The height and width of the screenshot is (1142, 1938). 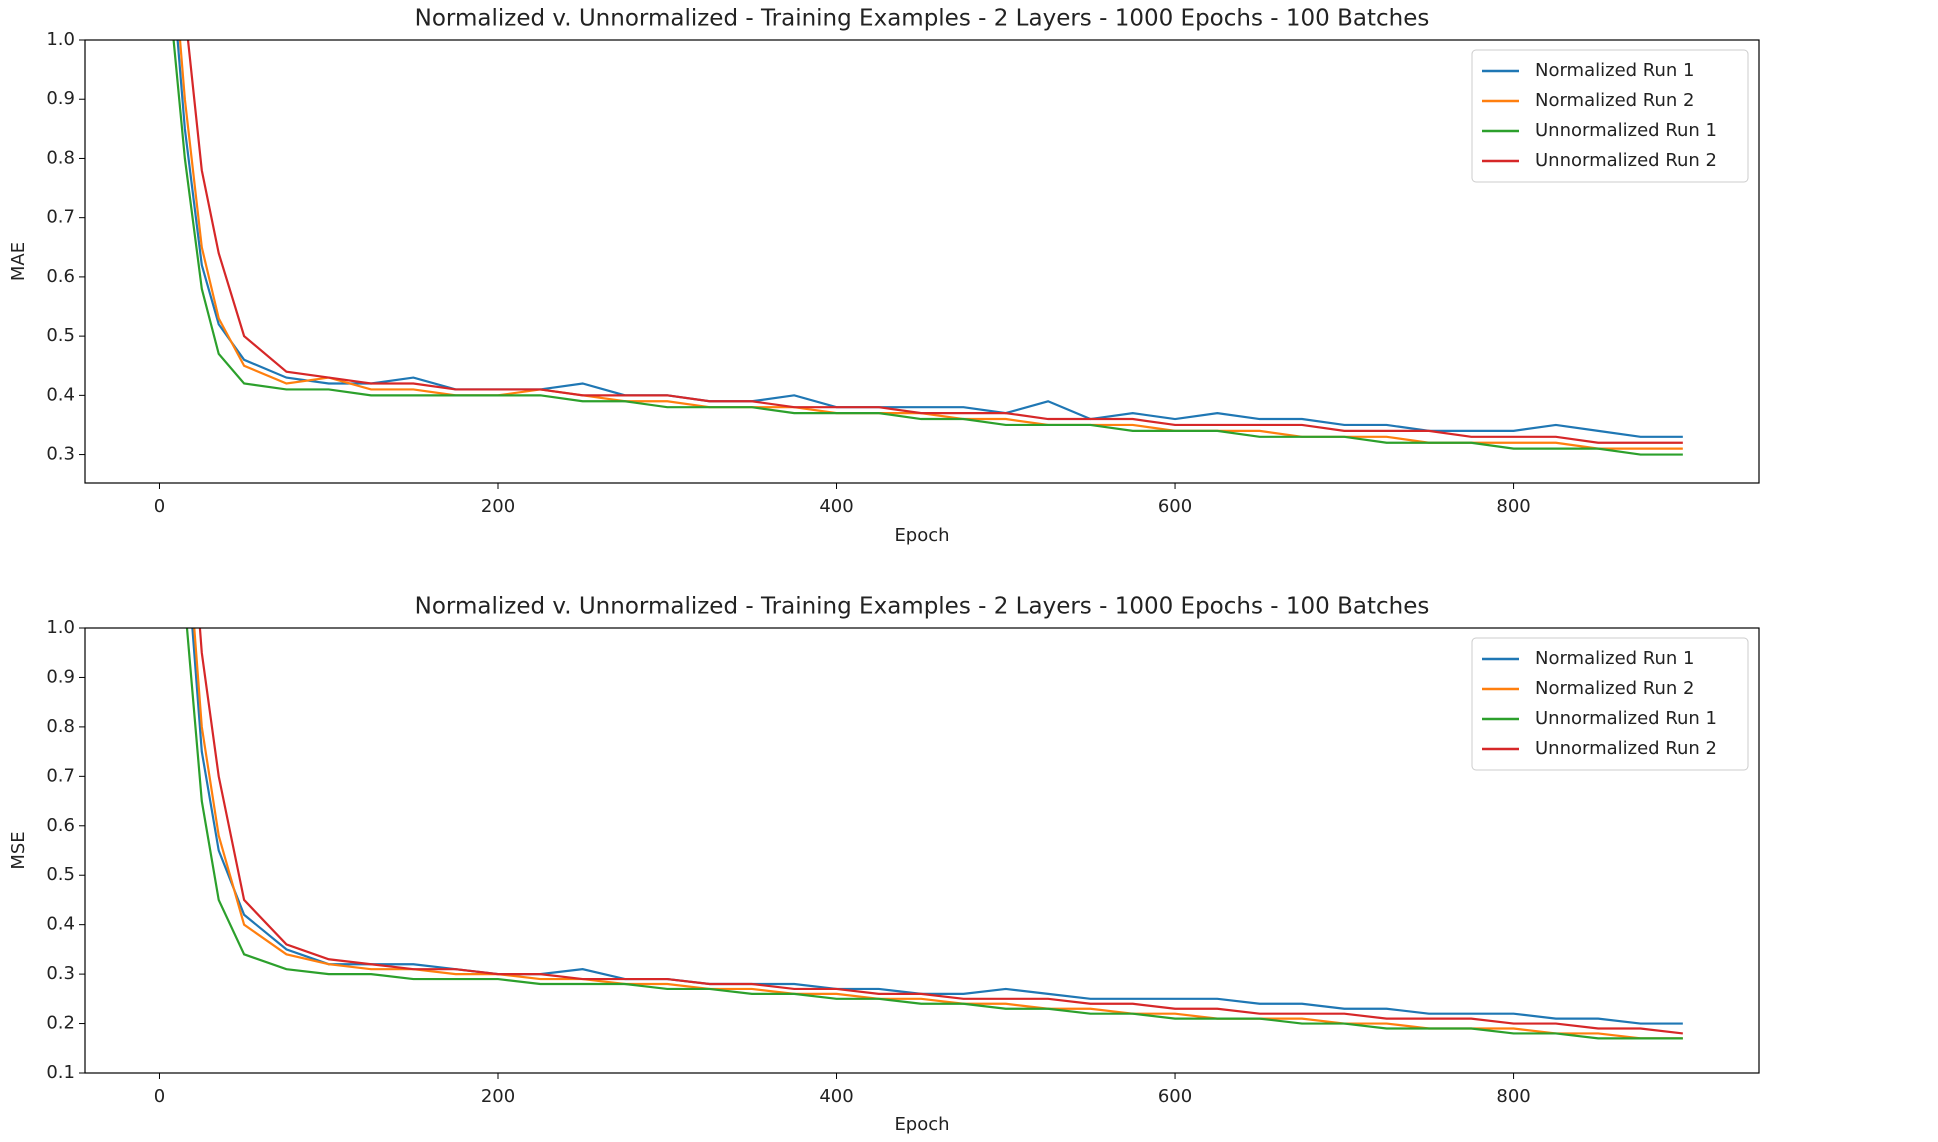 What do you see at coordinates (18, 850) in the screenshot?
I see `y-axis-label: MSE` at bounding box center [18, 850].